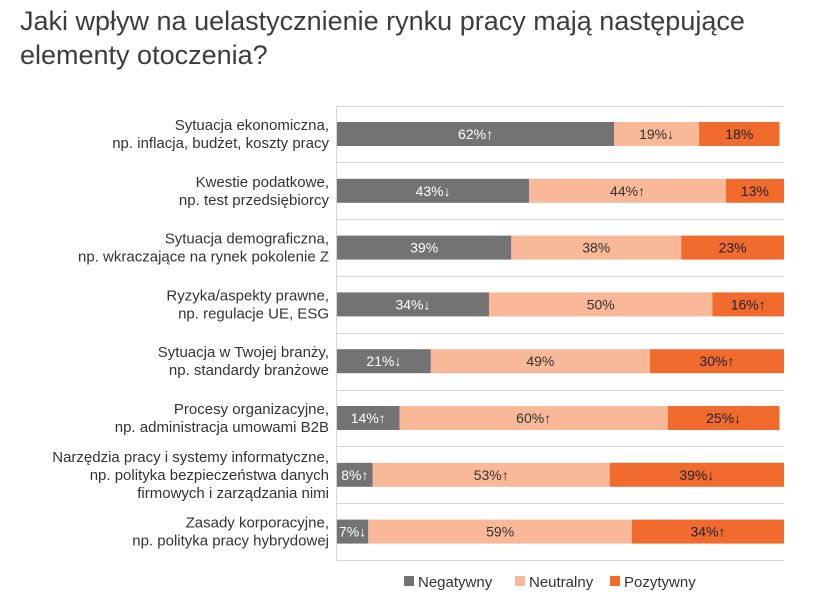  I want to click on data-label: 62%↑, so click(475, 134).